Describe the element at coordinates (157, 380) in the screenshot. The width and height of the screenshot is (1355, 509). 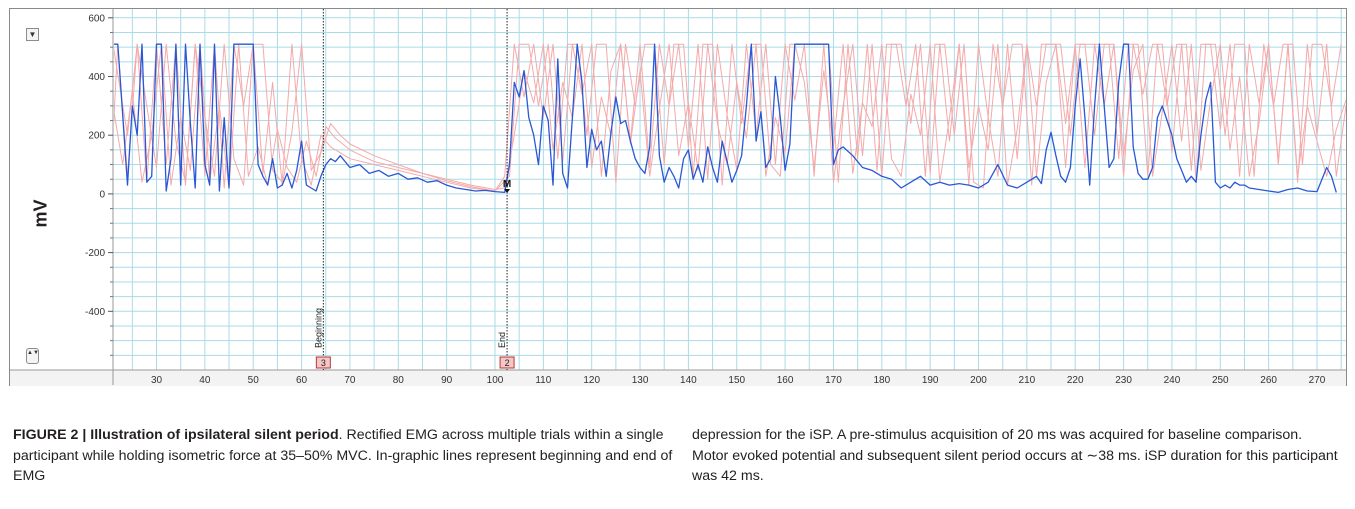
I see `x-tick-label: 30` at that location.